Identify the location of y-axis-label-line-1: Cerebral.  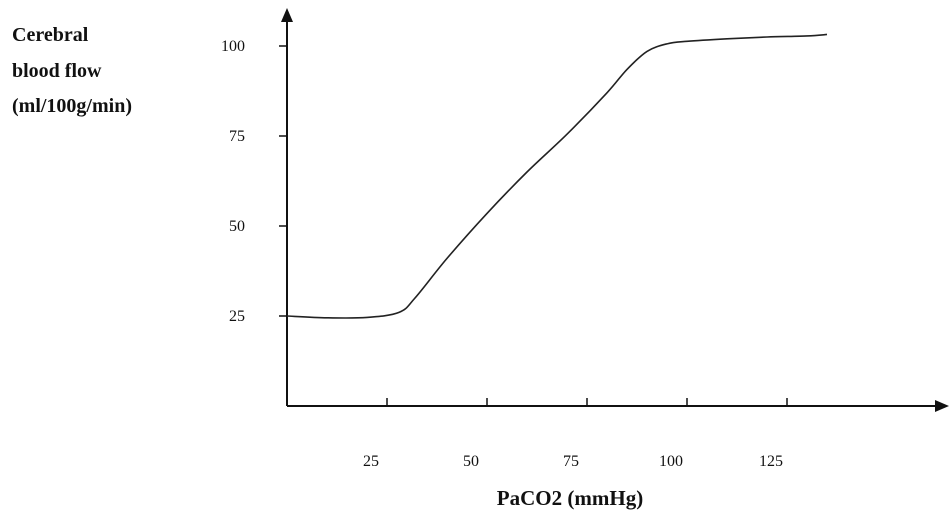
(50, 35).